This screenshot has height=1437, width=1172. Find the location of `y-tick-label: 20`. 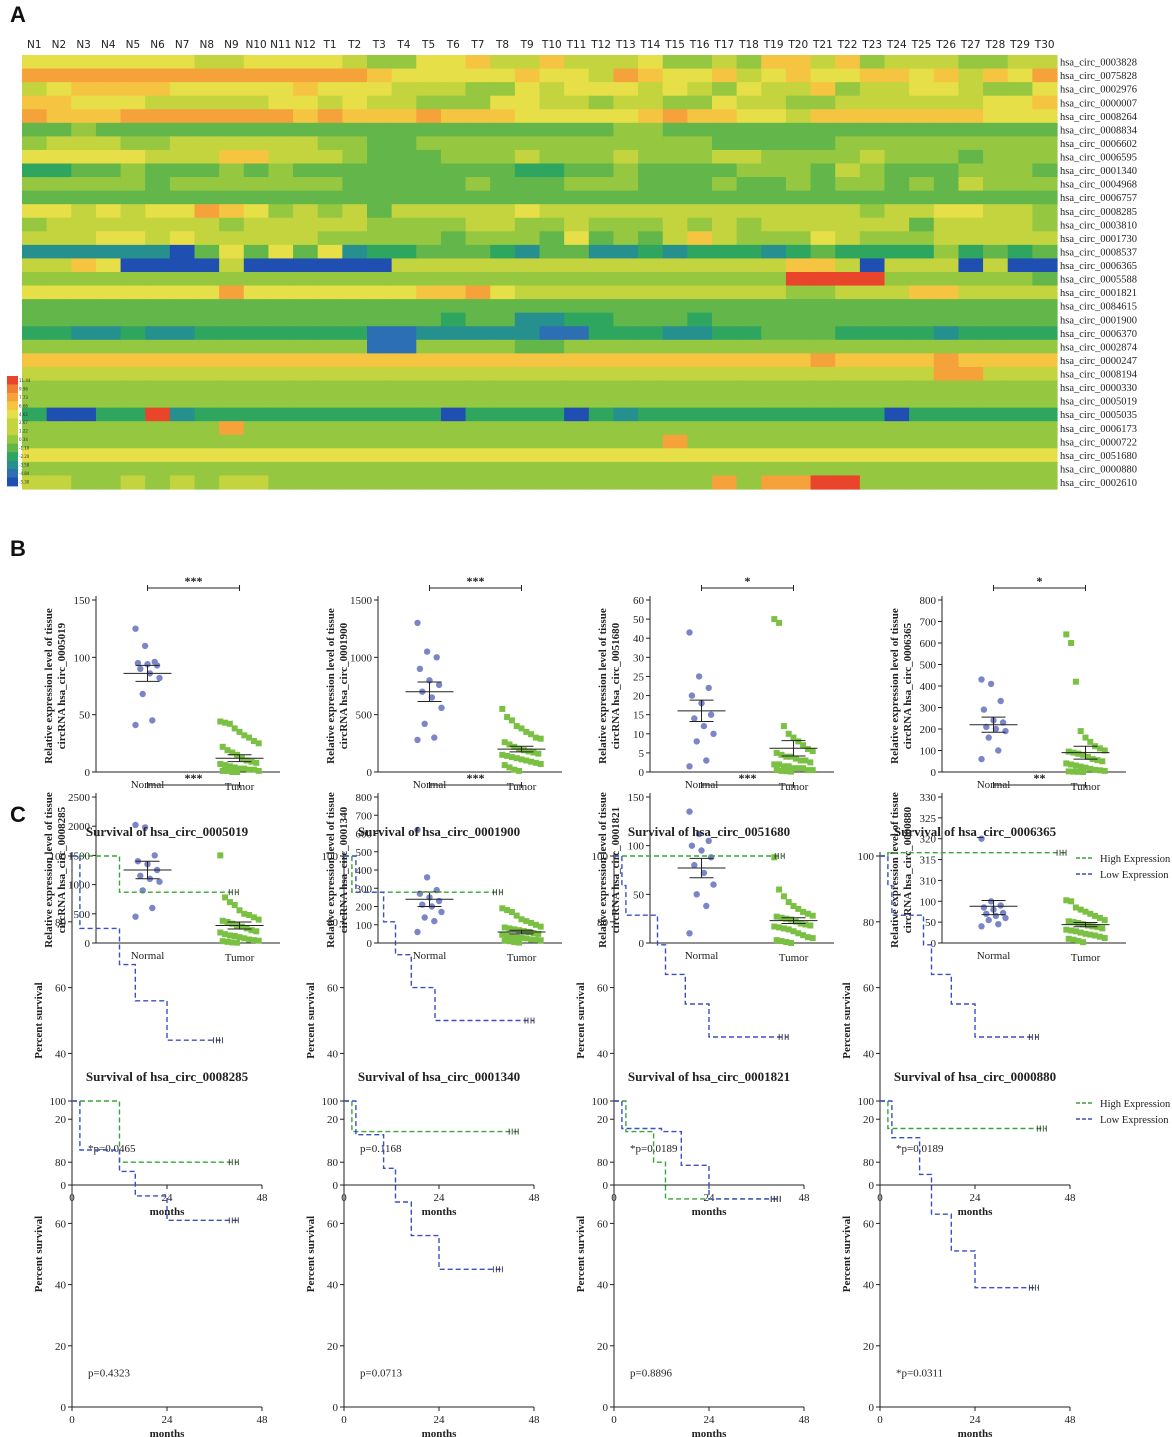

y-tick-label: 20 is located at coordinates (333, 1347).